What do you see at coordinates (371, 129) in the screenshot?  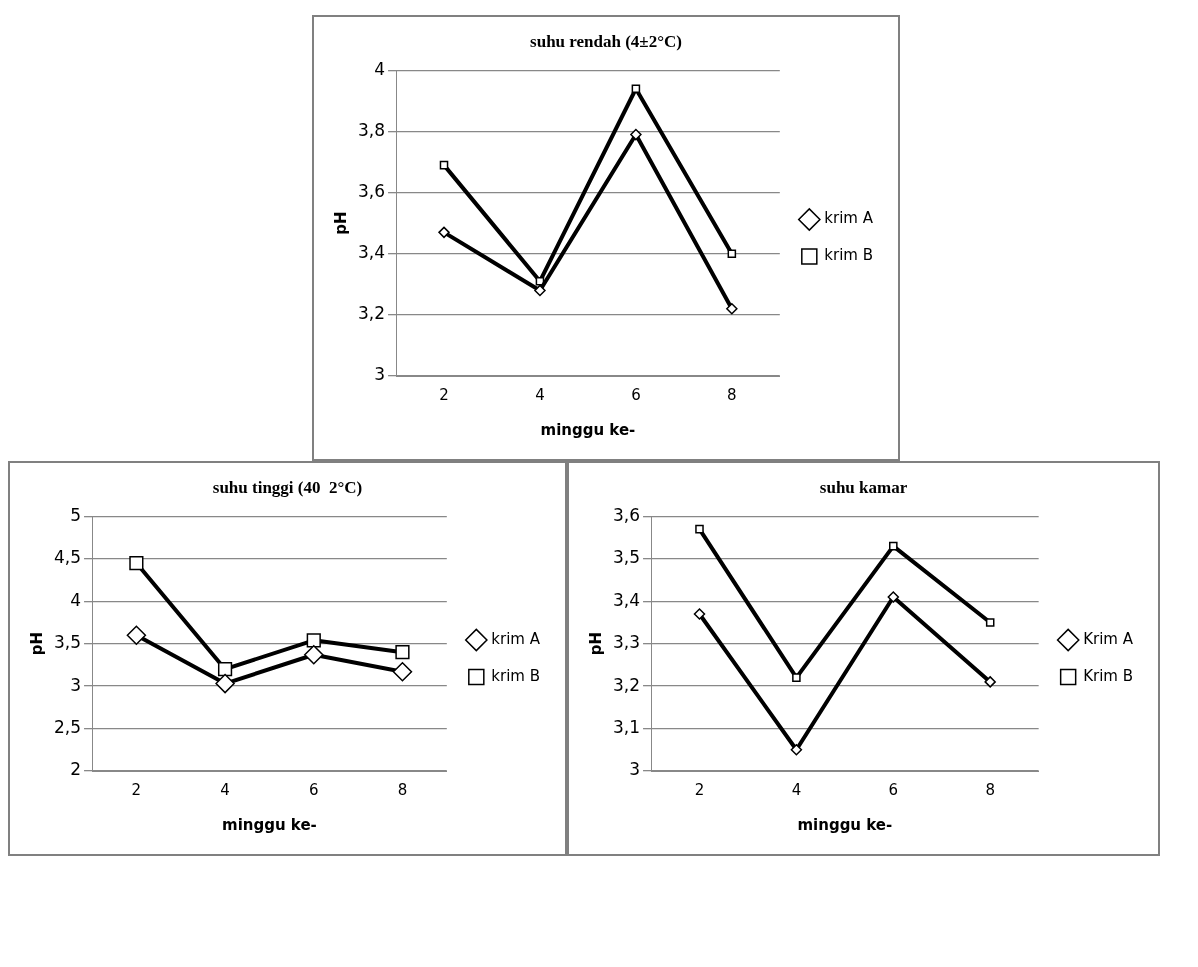 I see `y-tick-label: 3,8` at bounding box center [371, 129].